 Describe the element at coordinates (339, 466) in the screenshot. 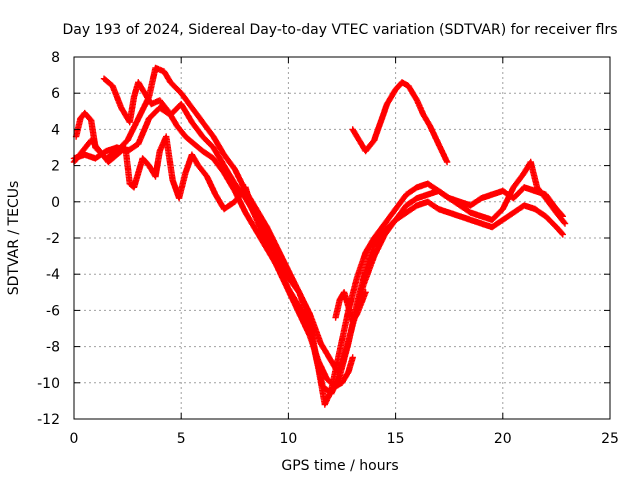

I see `x-axis-title: GPS time / hours` at that location.